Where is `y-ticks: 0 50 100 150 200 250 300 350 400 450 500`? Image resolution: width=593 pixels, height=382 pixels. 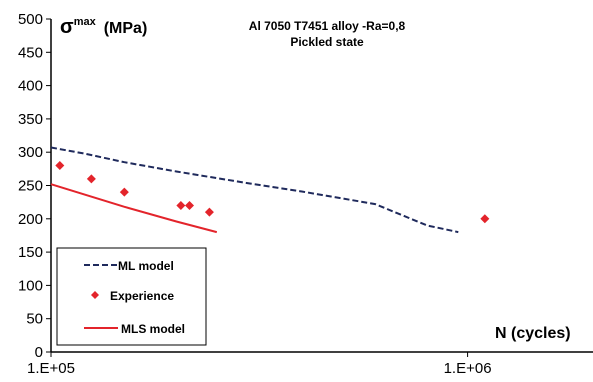 y-ticks: 0 50 100 150 200 250 300 350 400 450 500 is located at coordinates (34, 186).